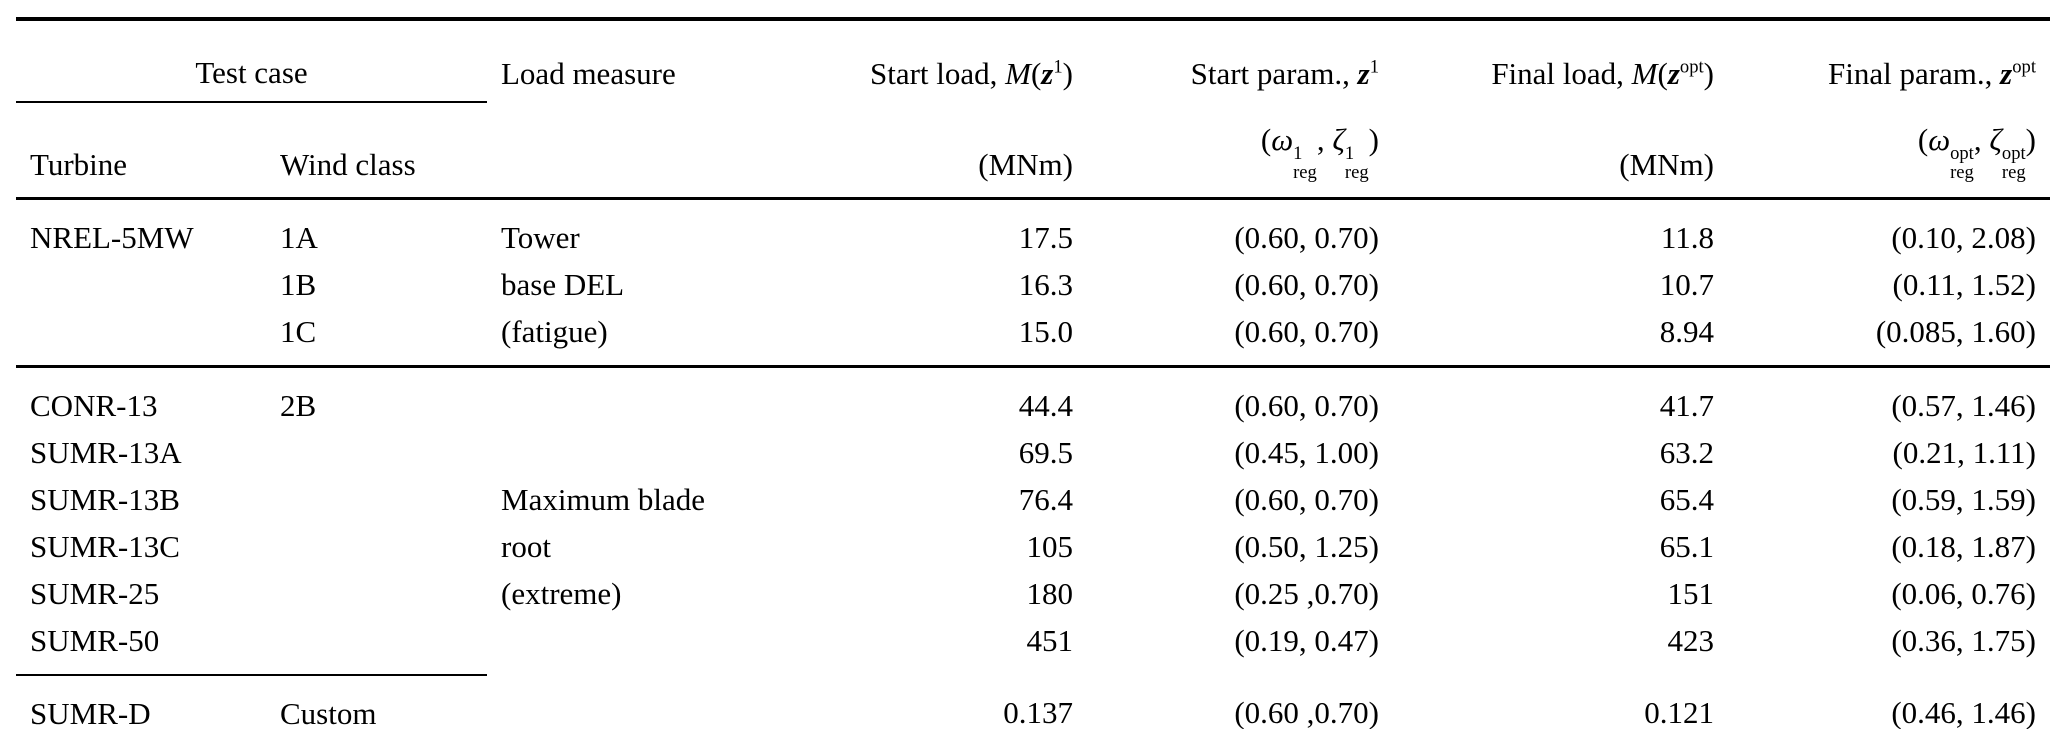 The image size is (2067, 729). Describe the element at coordinates (1045, 452) in the screenshot. I see `cell-start-load: 69.5` at that location.